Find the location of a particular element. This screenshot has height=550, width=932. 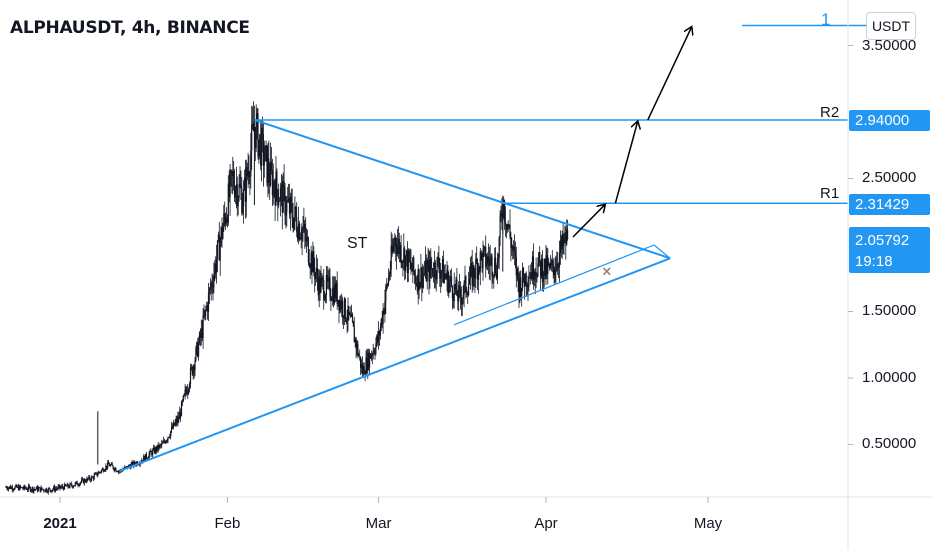

countdown-timer: 19:18 is located at coordinates (874, 261).